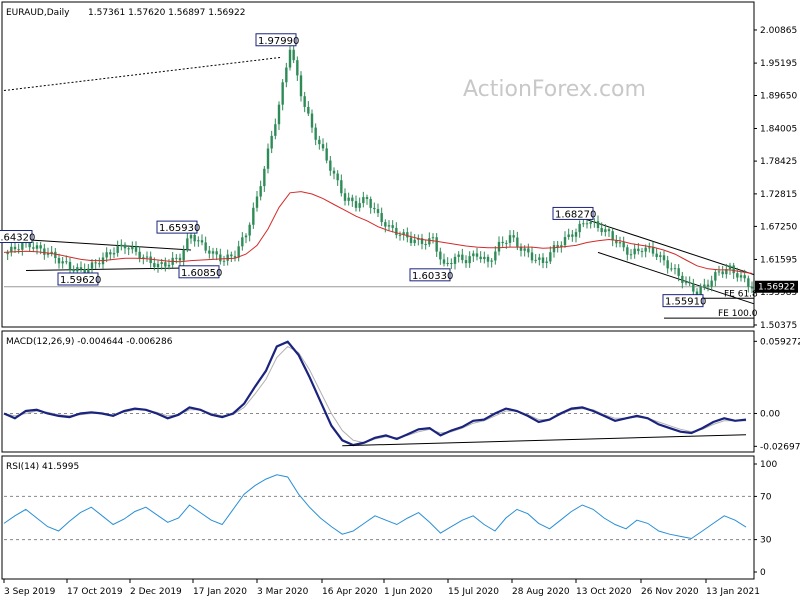  What do you see at coordinates (80, 280) in the screenshot?
I see `price-annotation-label: 1.59620` at bounding box center [80, 280].